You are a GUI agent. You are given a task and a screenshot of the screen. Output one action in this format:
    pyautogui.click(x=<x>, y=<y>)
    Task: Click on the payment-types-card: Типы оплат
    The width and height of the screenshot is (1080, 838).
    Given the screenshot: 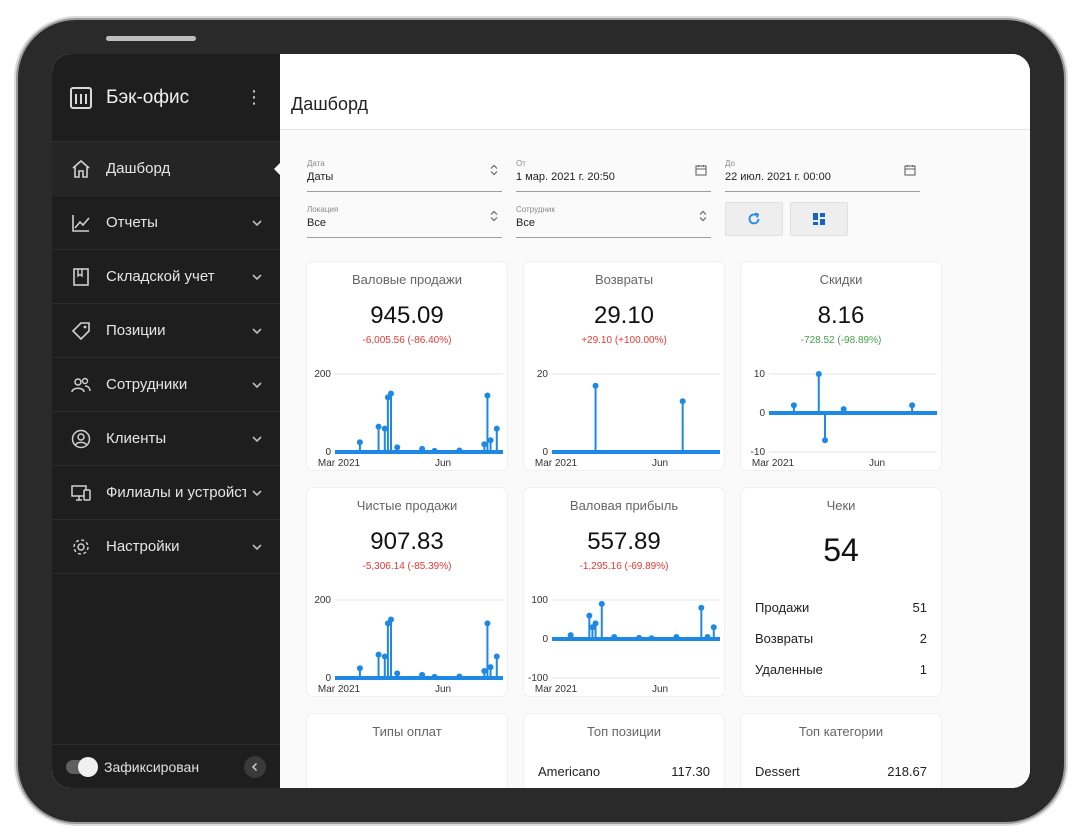 What is the action you would take?
    pyautogui.click(x=407, y=751)
    